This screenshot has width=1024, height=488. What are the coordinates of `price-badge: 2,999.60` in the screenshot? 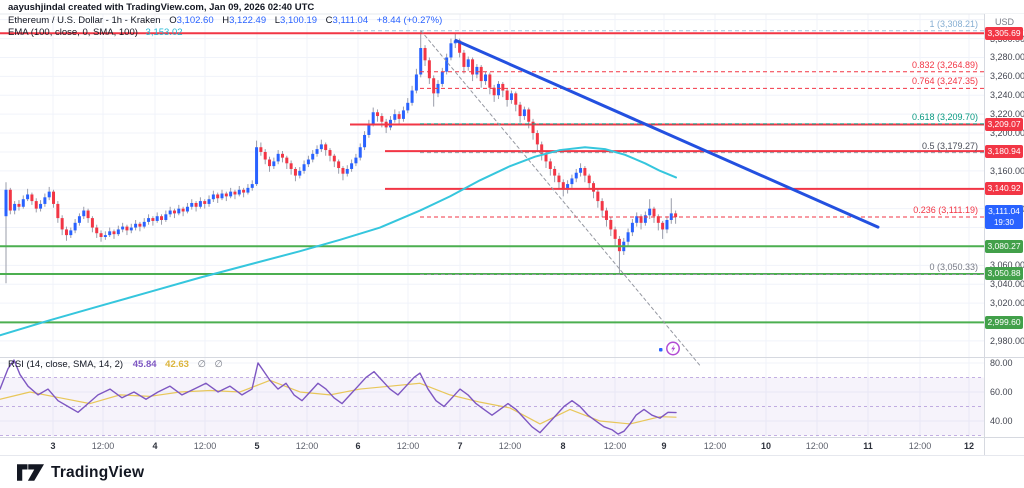 It's located at (1004, 322).